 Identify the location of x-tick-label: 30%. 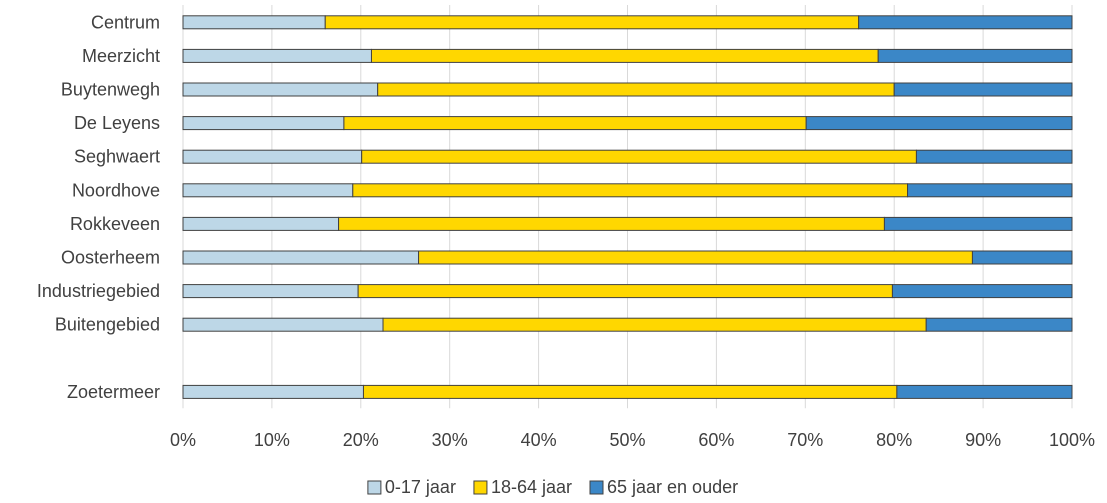
(450, 440).